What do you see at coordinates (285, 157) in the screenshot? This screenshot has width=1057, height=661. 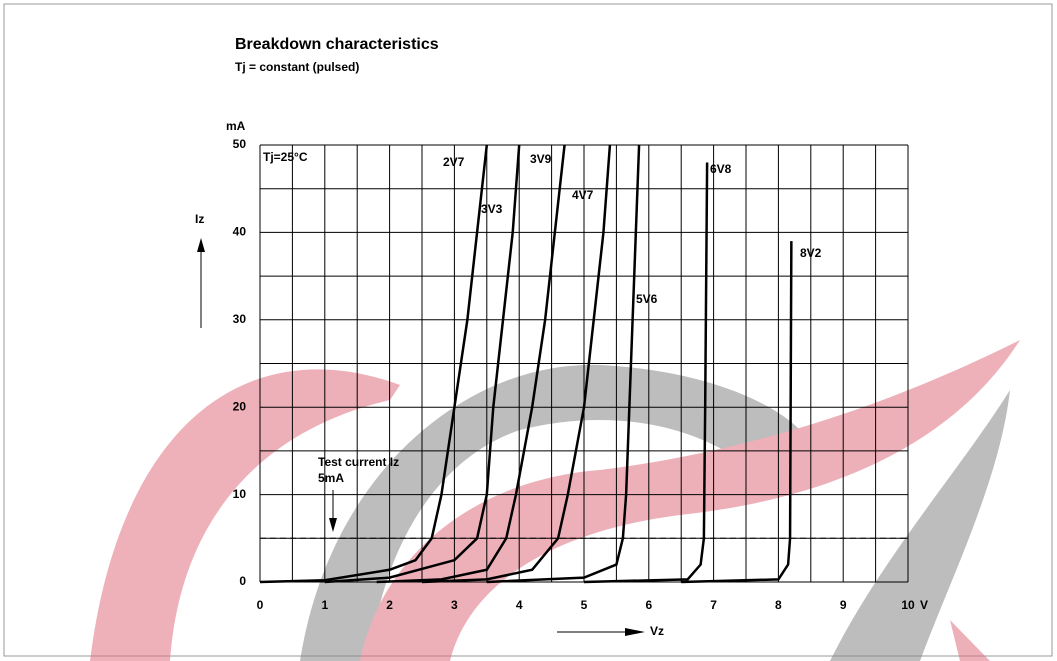 I see `condition: Tj=25°C` at bounding box center [285, 157].